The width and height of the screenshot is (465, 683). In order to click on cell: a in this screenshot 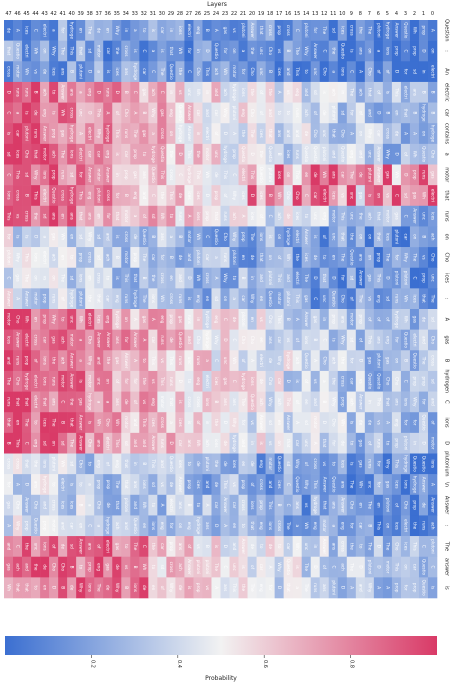, I will do `click(81, 92)`.